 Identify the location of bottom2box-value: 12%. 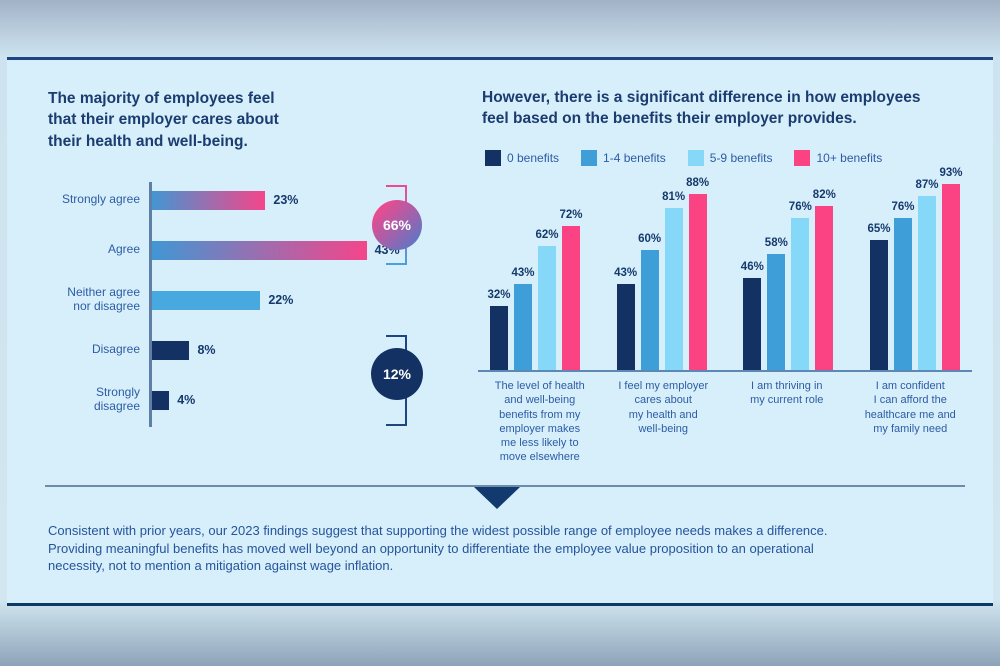
(397, 374).